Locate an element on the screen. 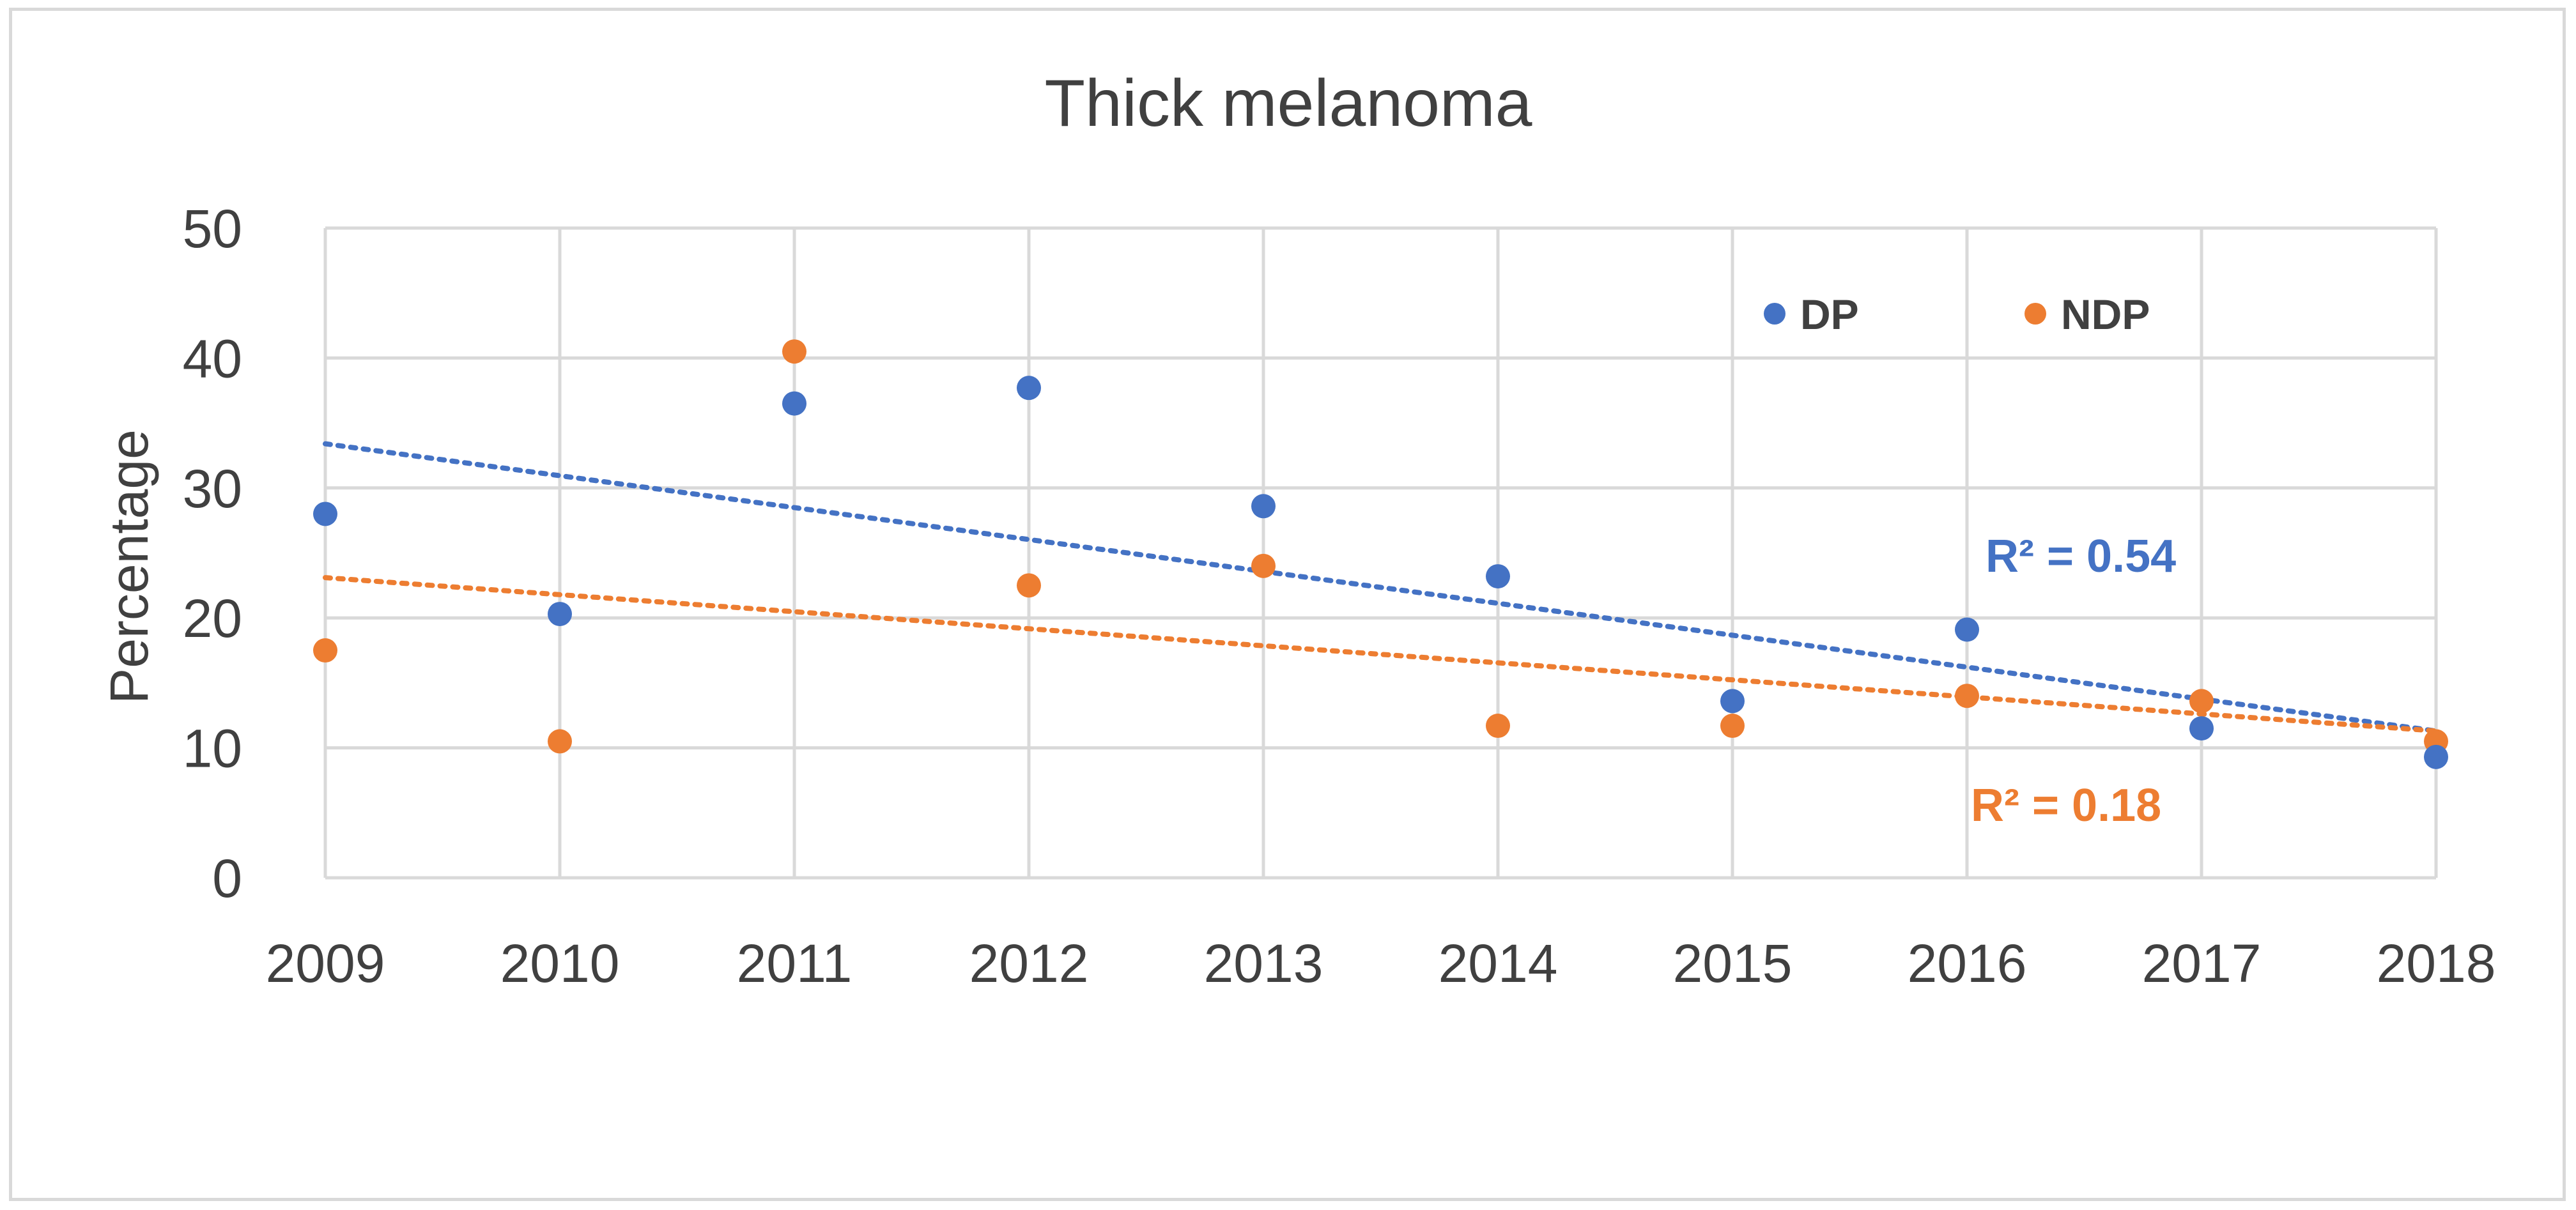 Image resolution: width=2576 pixels, height=1210 pixels. y-tick-label: 40 is located at coordinates (212, 358).